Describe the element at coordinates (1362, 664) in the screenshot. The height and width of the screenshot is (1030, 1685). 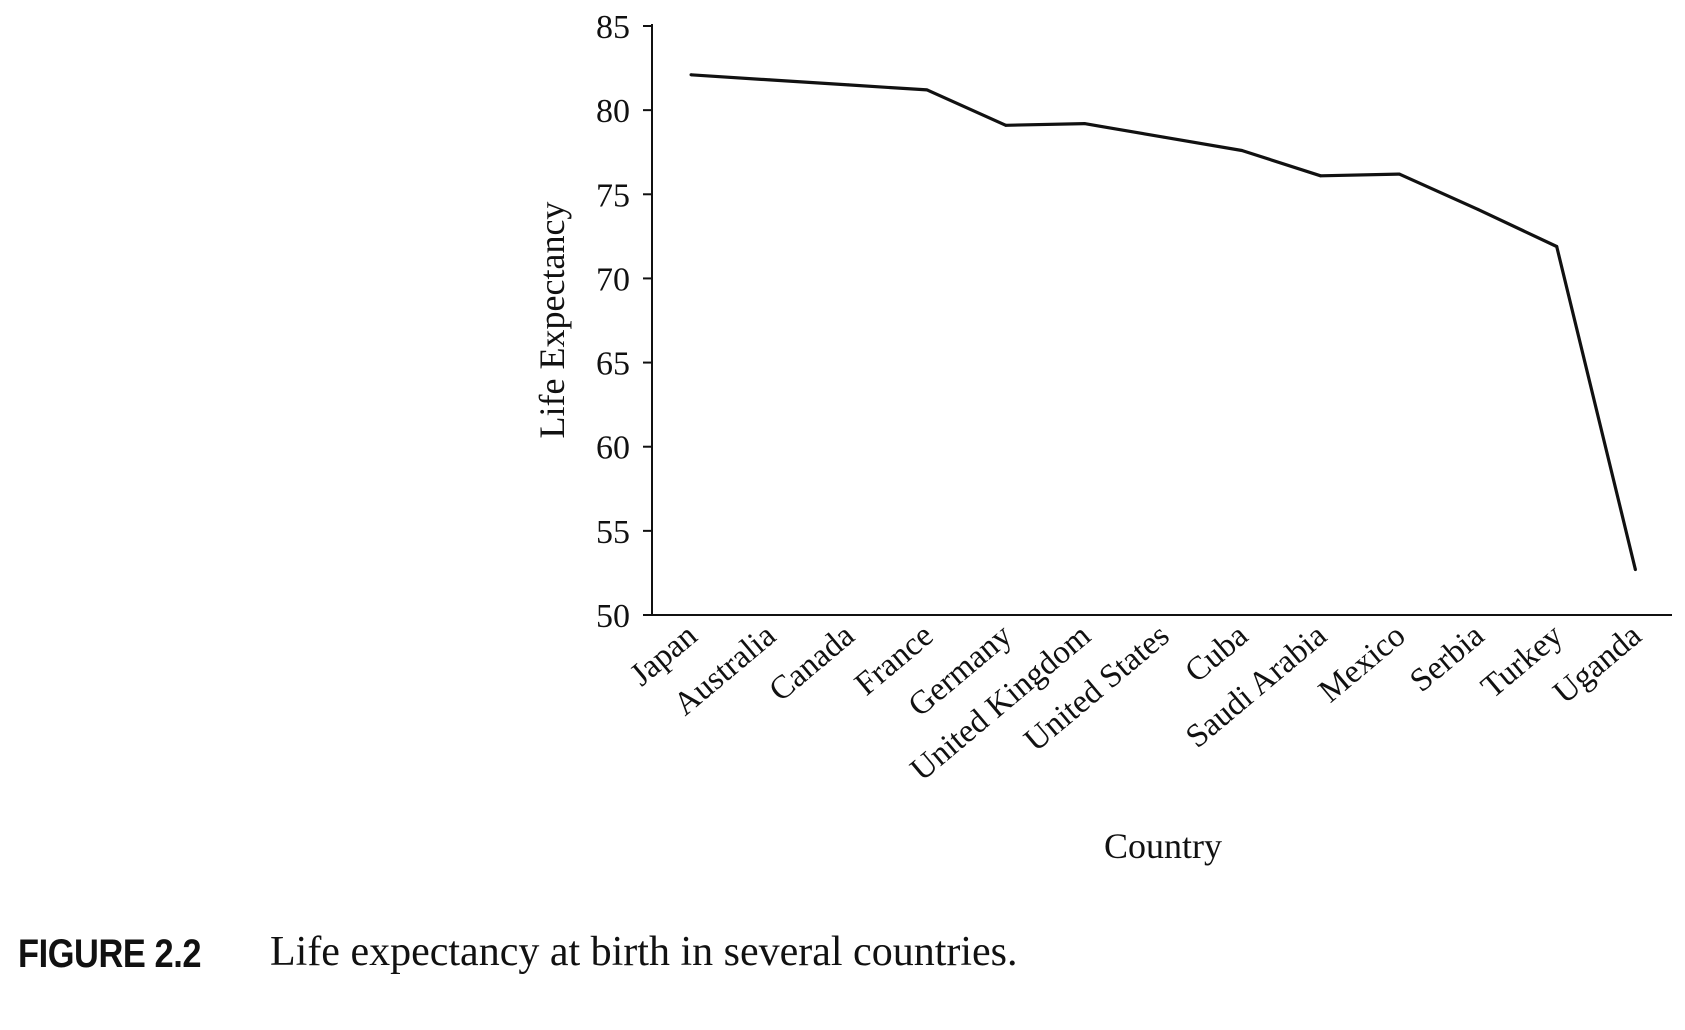
I see `x-tick-label: Mexico` at that location.